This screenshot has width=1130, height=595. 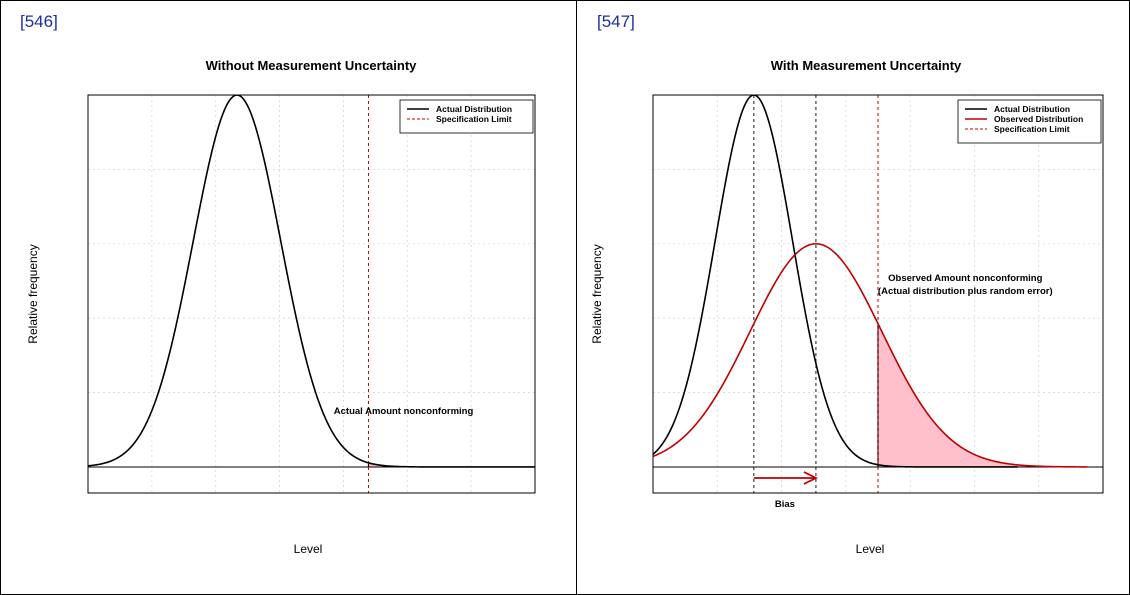 What do you see at coordinates (616, 21) in the screenshot?
I see `figure-number-547: [547]` at bounding box center [616, 21].